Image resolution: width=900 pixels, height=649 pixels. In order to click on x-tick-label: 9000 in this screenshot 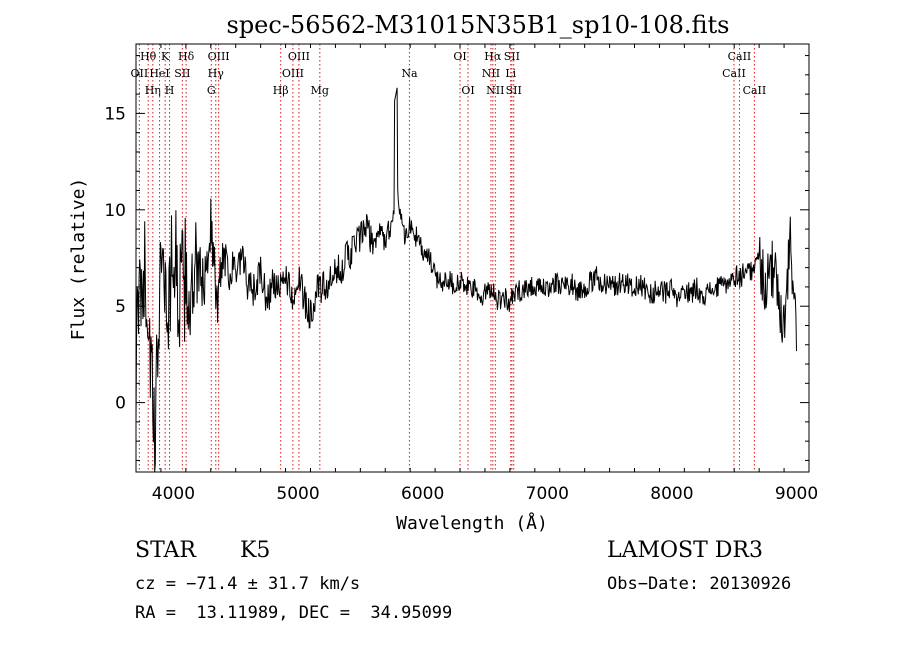, I will do `click(796, 494)`.